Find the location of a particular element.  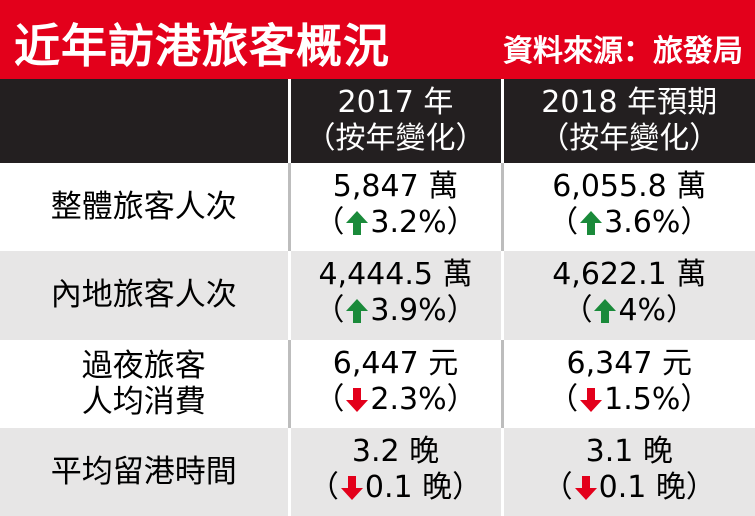

row-label-cell: 整體旅客人次 is located at coordinates (144, 207).